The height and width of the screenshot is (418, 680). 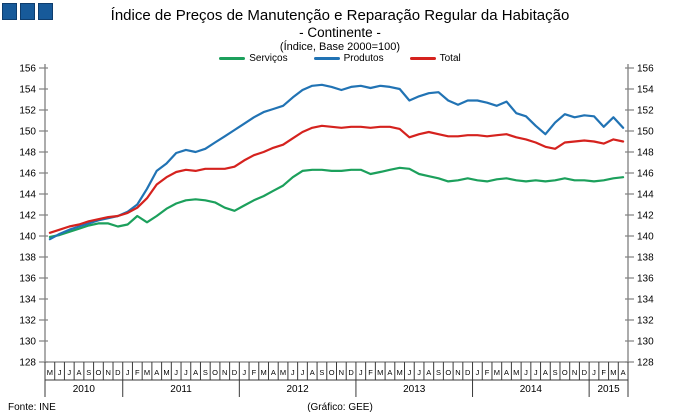 I want to click on y-tick-label-right: 152, so click(x=645, y=111).